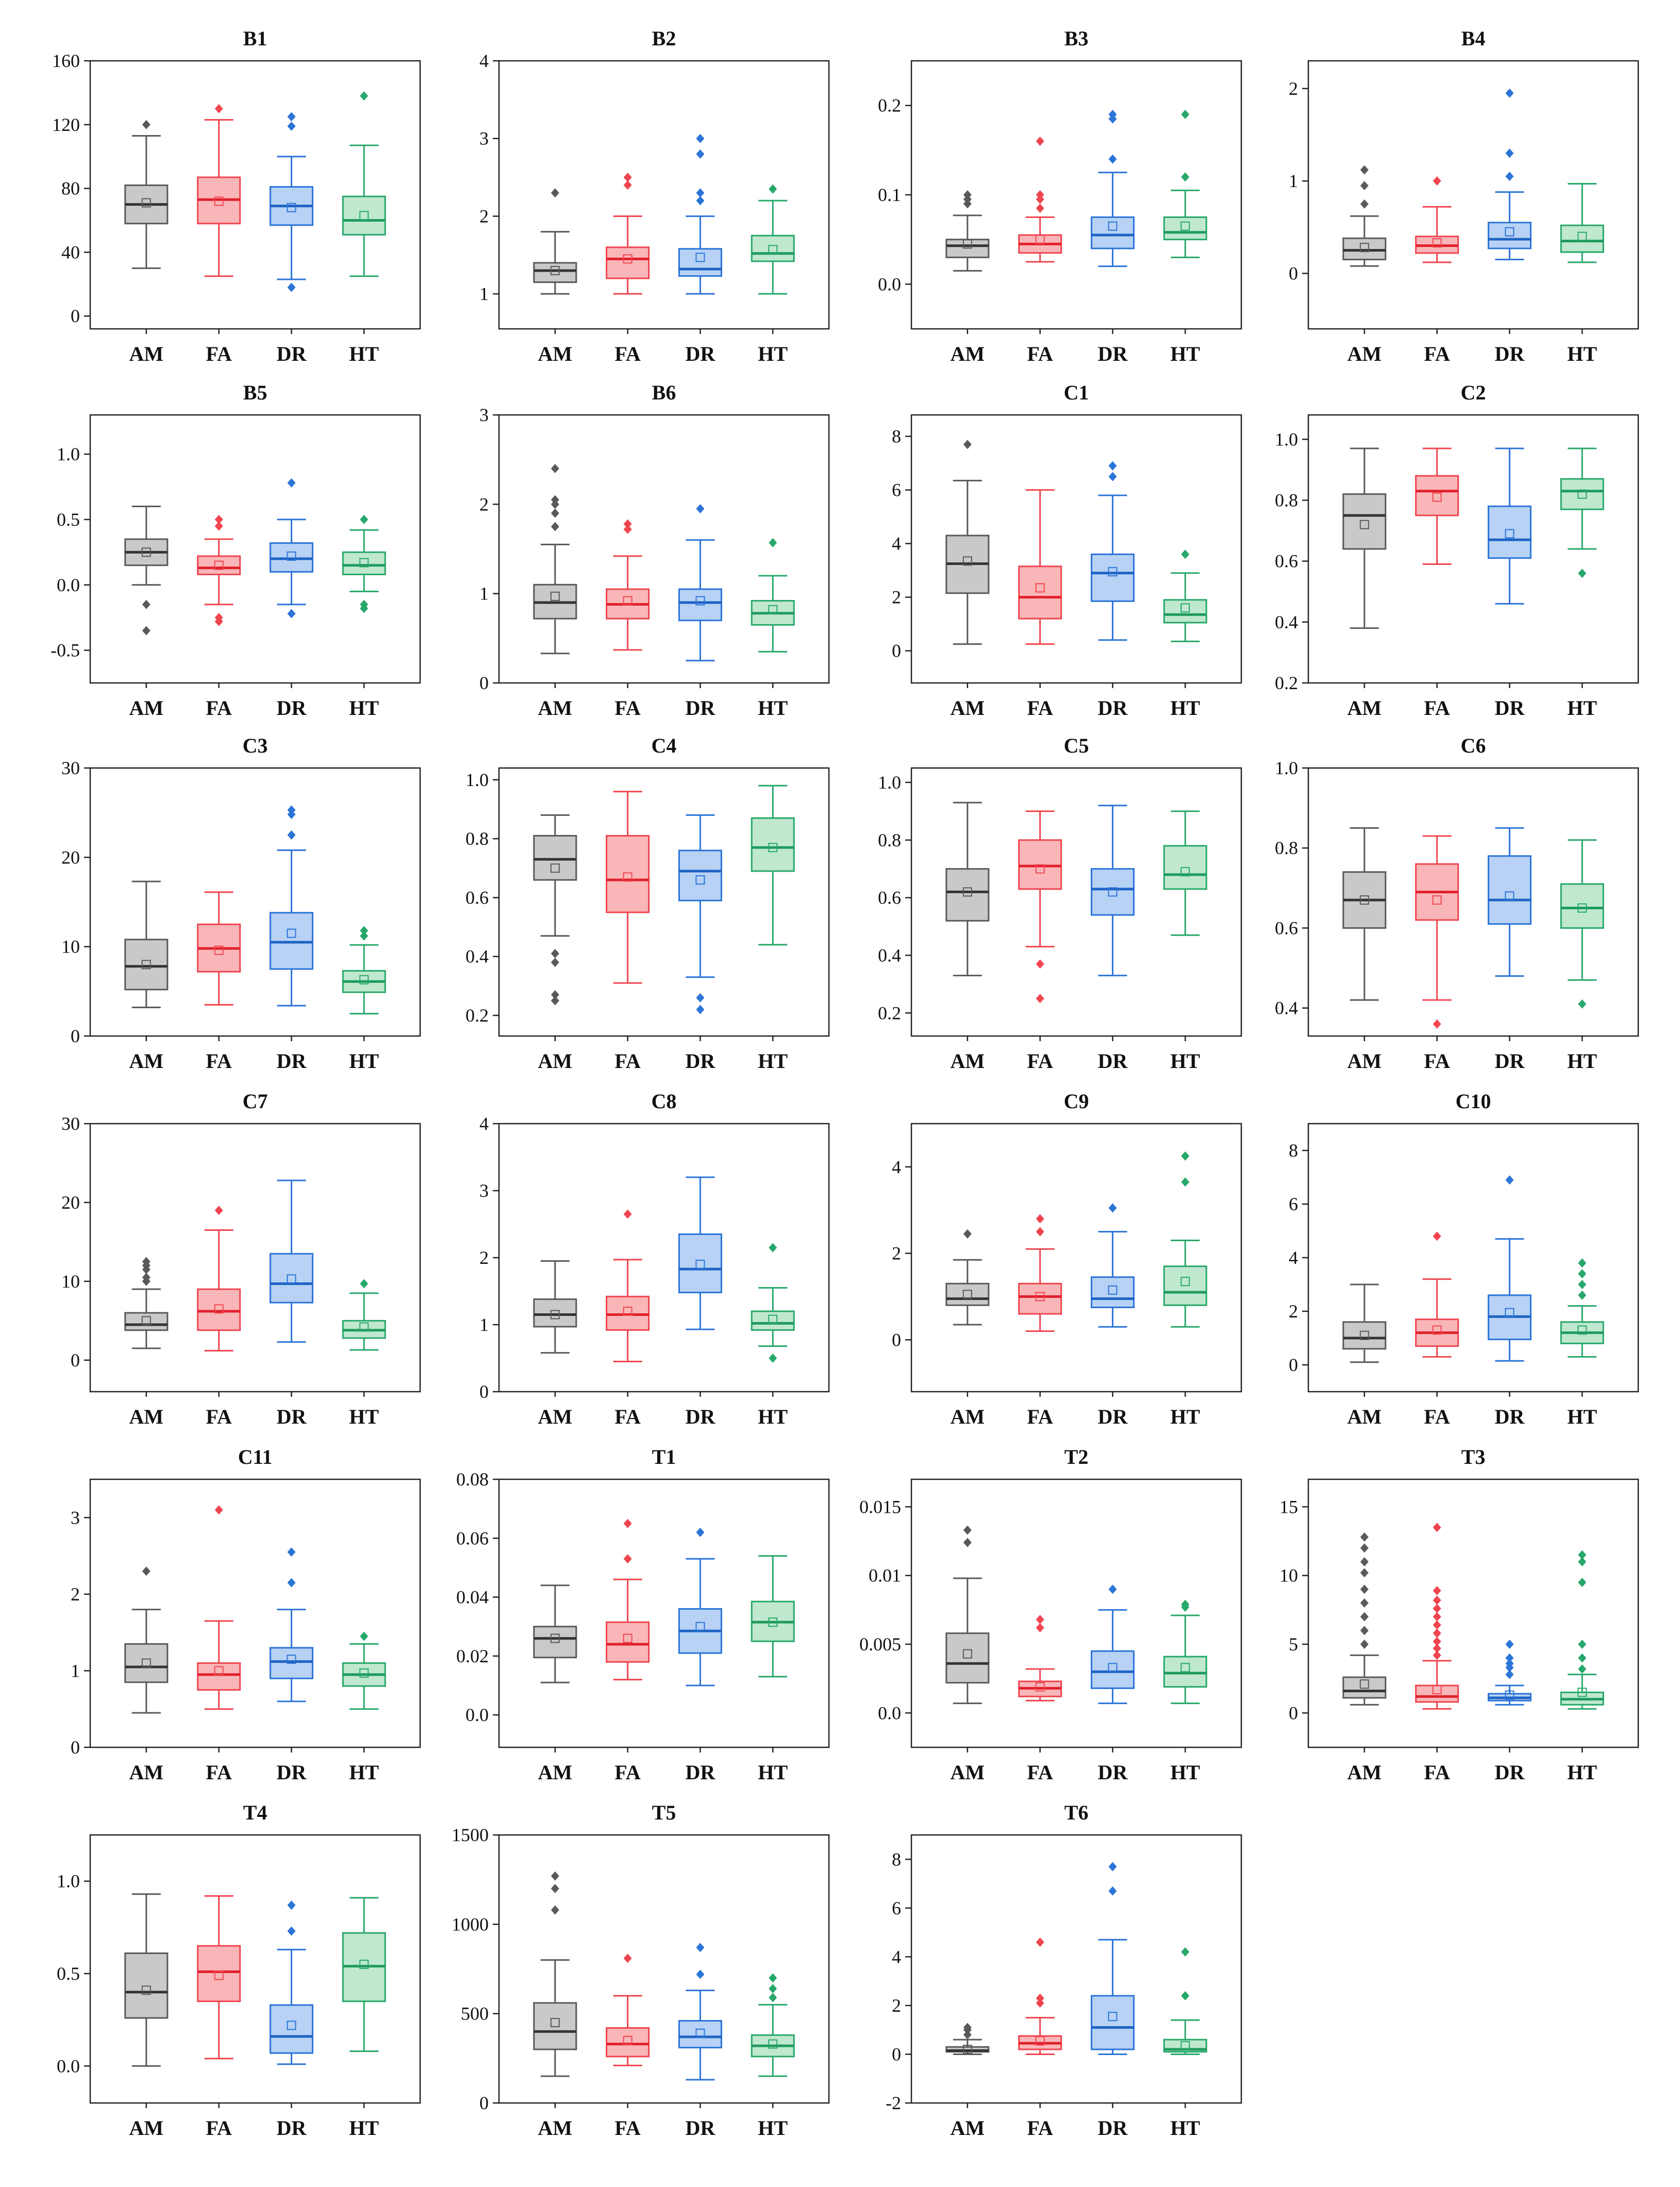 The image size is (1680, 2187). What do you see at coordinates (654, 550) in the screenshot?
I see `panel-b6: B6 0 1 2 3 AM FA DR HT` at bounding box center [654, 550].